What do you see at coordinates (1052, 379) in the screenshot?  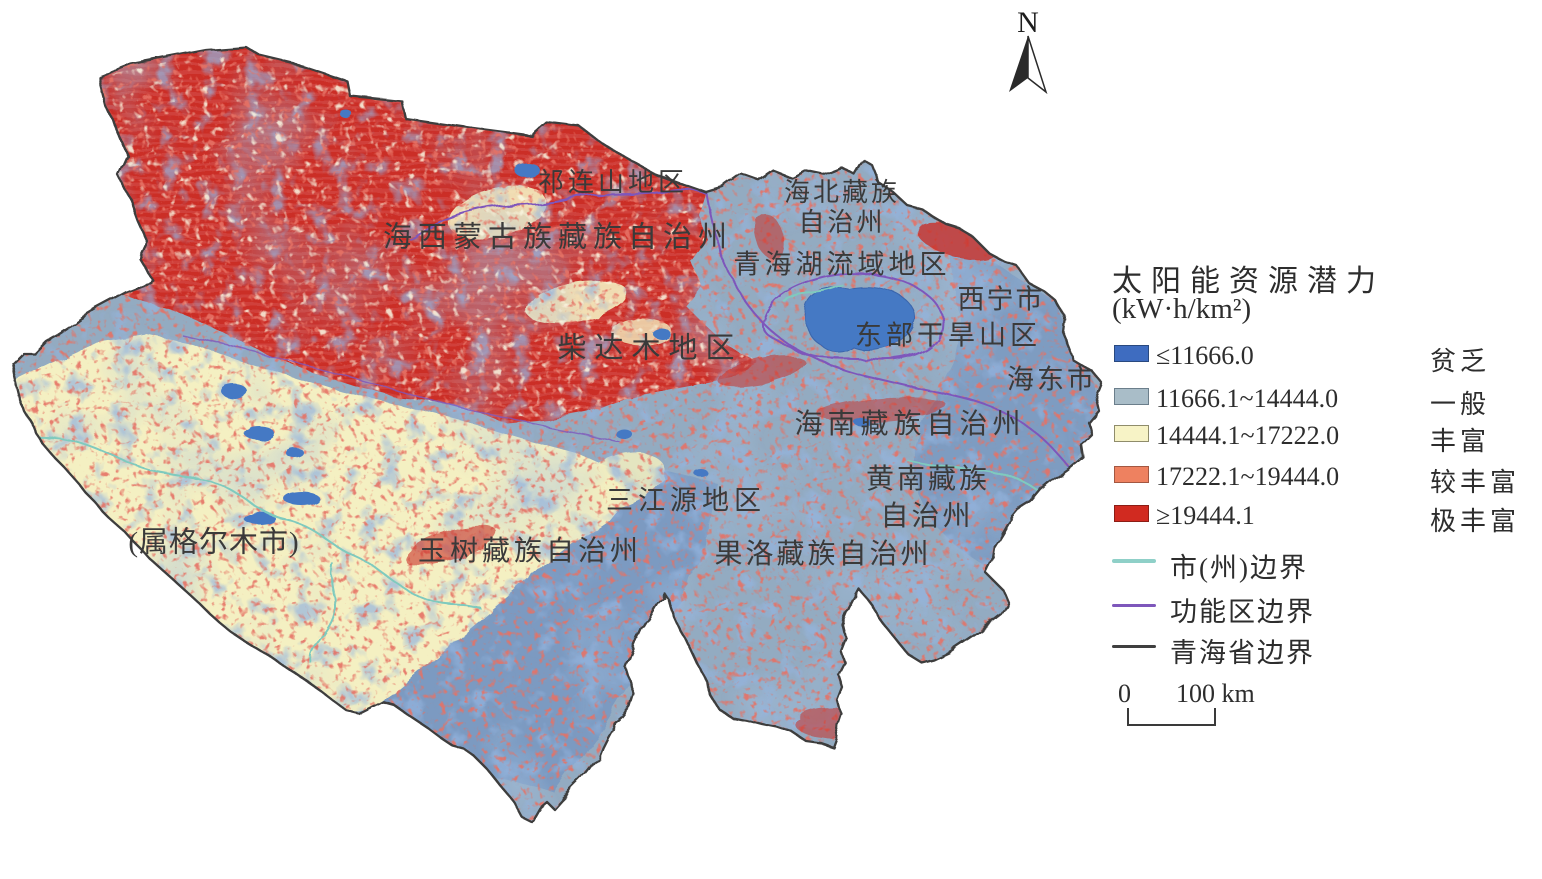 I see `map-label-haidong: 海东市` at bounding box center [1052, 379].